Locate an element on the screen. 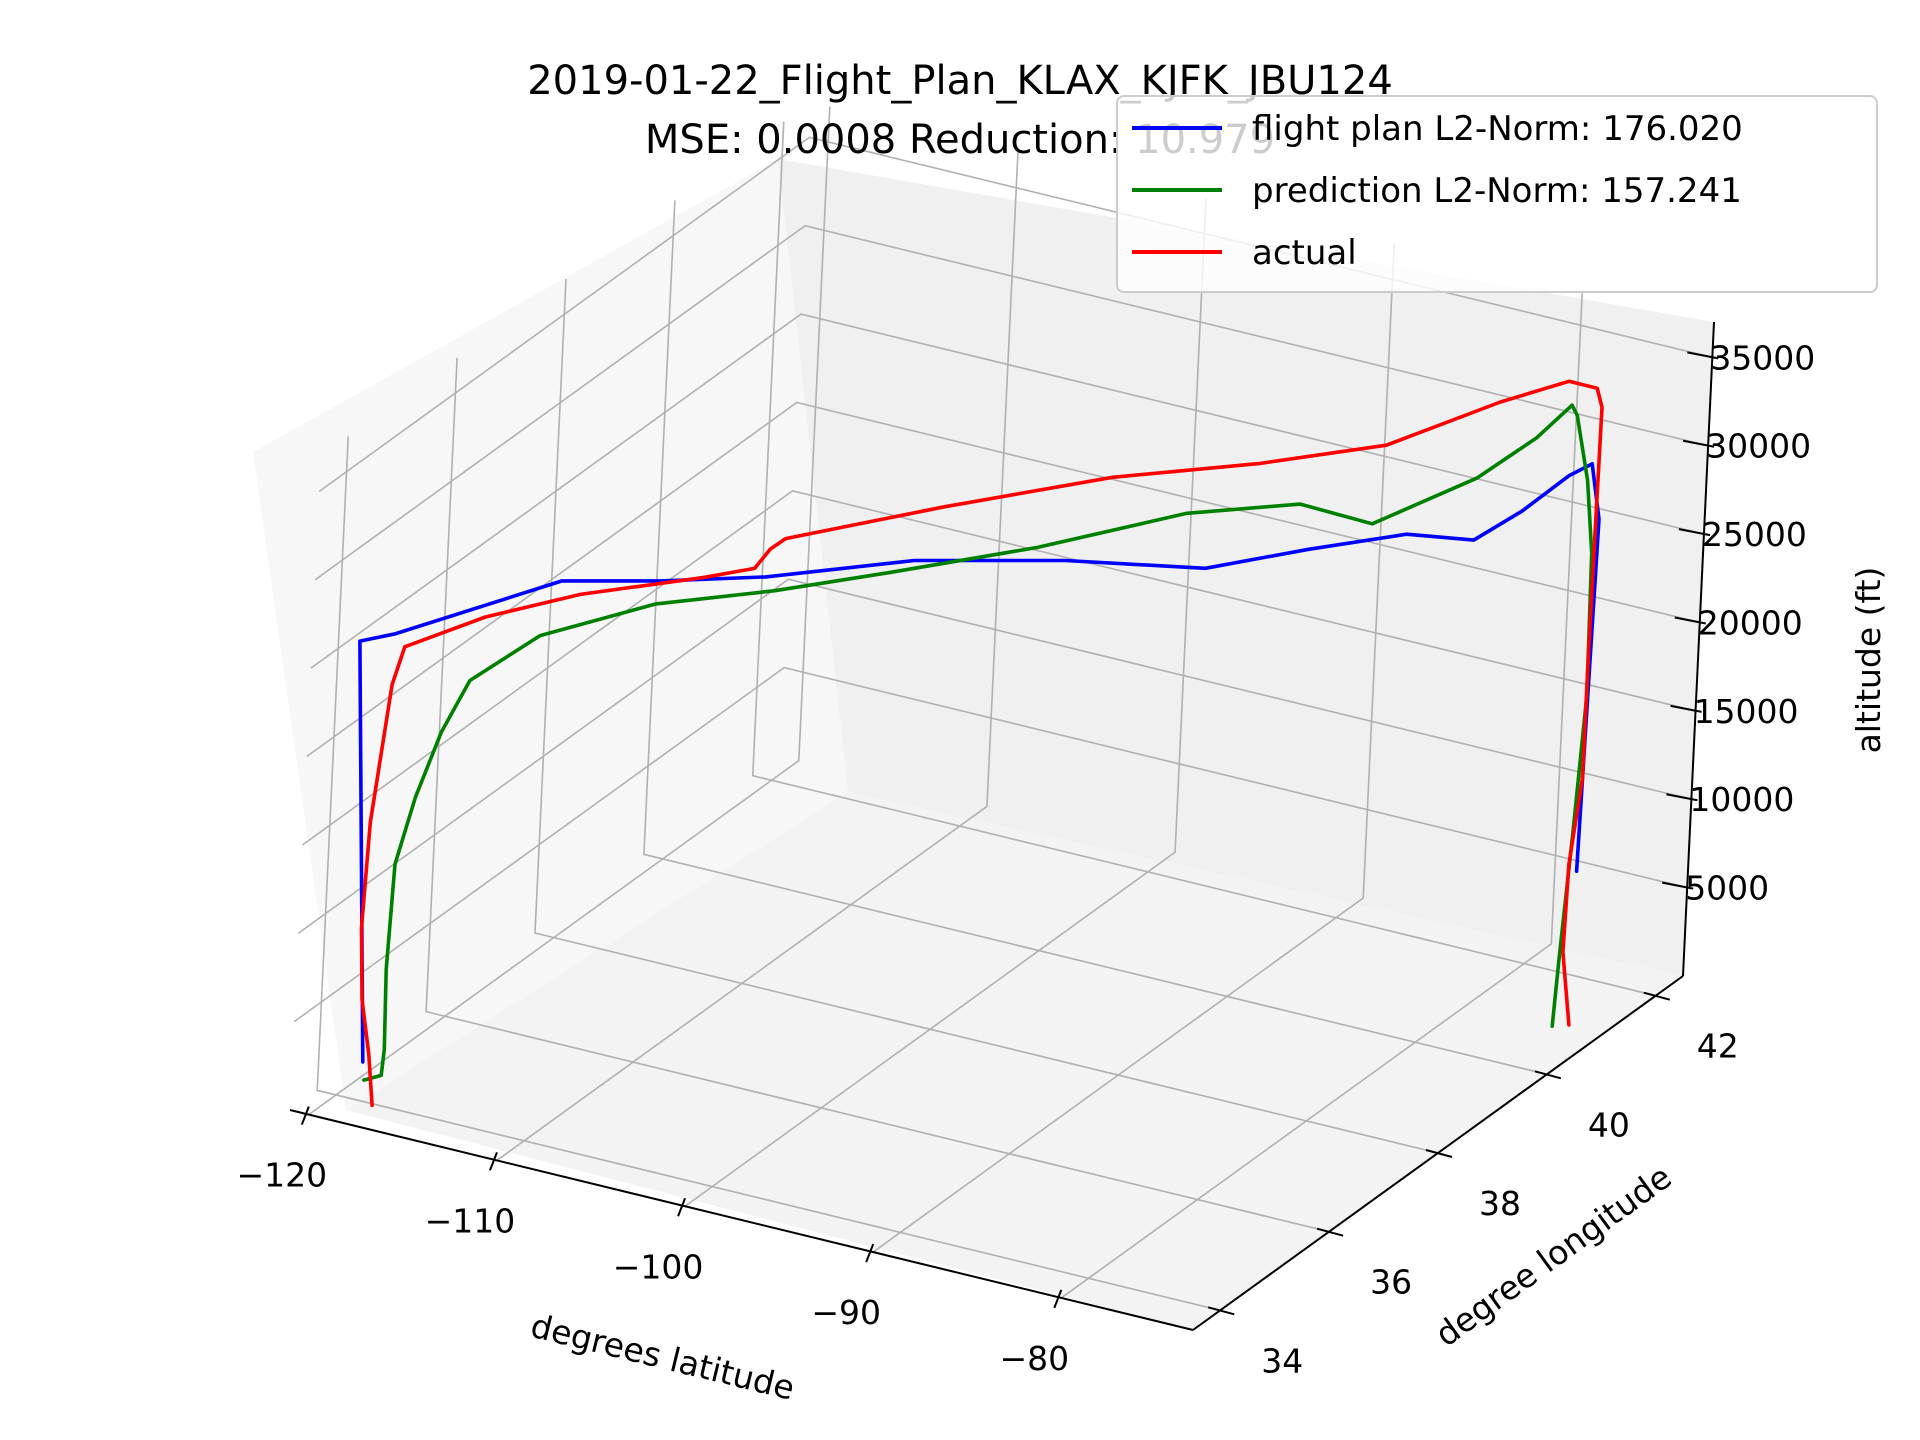  z-tick-label: 25000 is located at coordinates (1754, 534).